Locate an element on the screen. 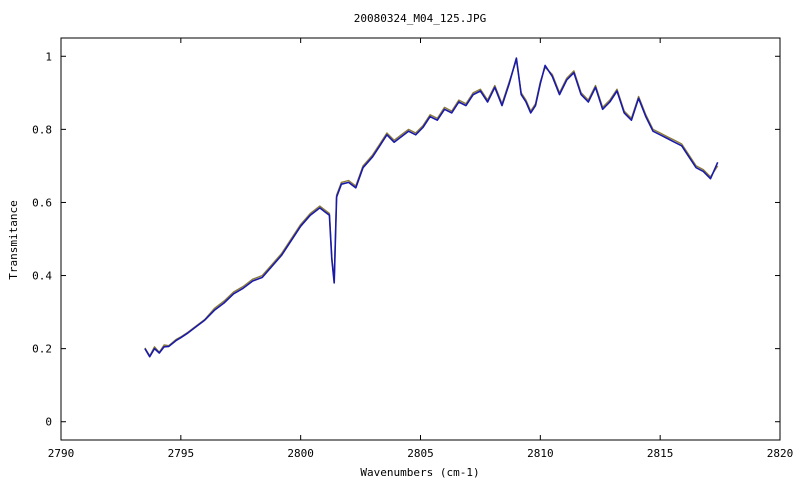  x-tick-label: 2810 is located at coordinates (540, 453).